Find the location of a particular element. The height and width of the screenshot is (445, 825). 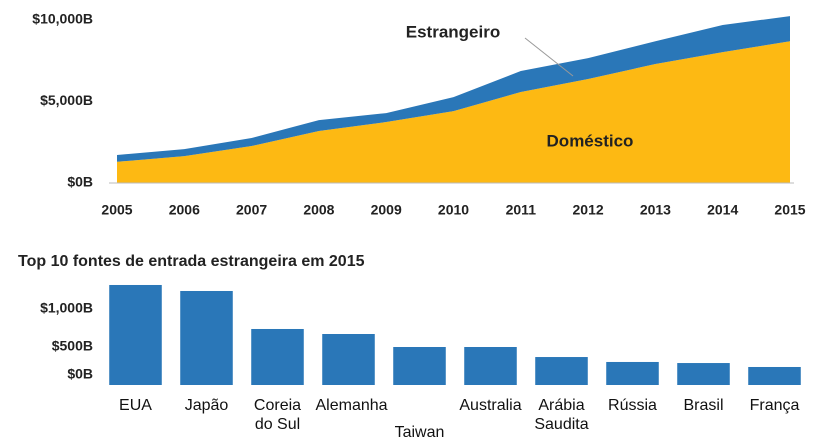

x-tick-label: 2010 is located at coordinates (453, 210).